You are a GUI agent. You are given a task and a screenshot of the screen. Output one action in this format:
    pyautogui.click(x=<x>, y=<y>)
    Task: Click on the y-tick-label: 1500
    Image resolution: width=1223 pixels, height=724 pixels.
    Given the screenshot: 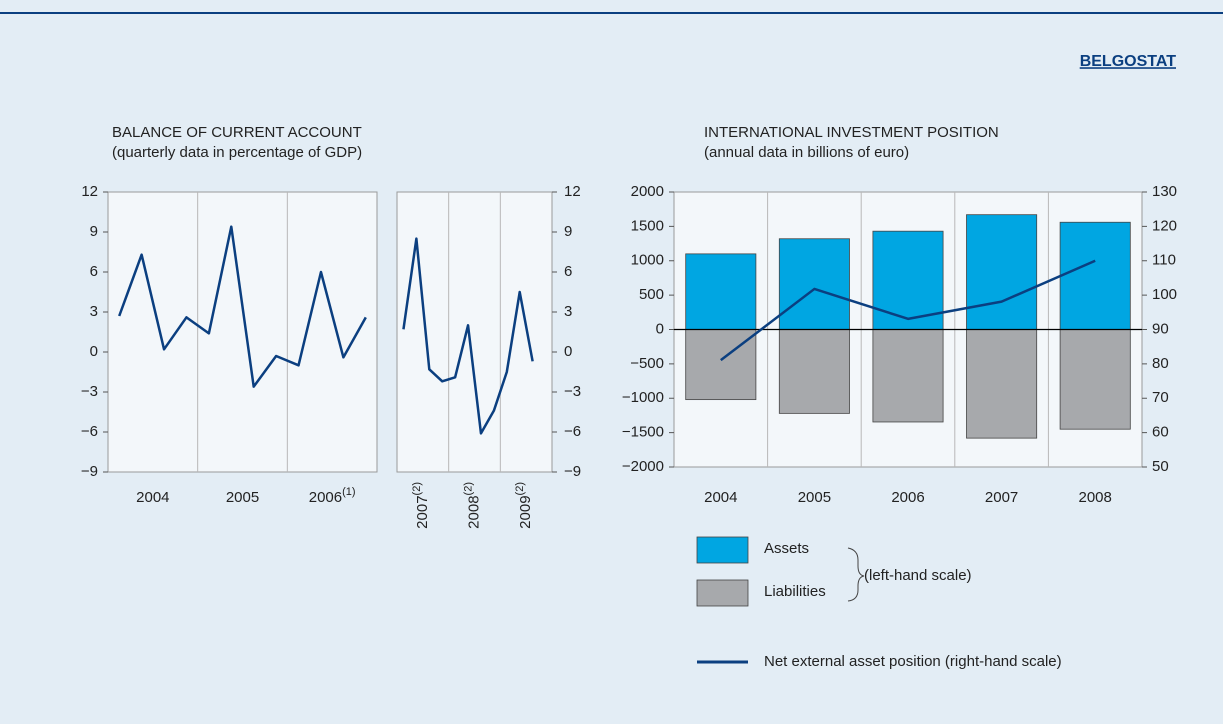 What is the action you would take?
    pyautogui.click(x=647, y=225)
    